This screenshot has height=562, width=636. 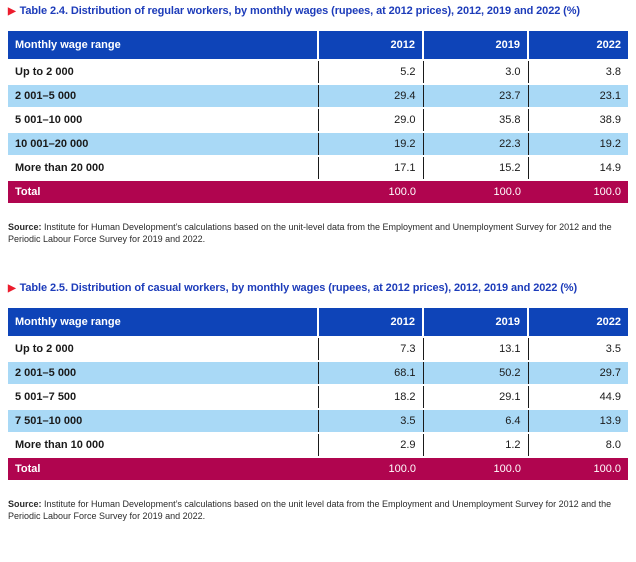 What do you see at coordinates (370, 168) in the screenshot?
I see `value-cell: 17.1` at bounding box center [370, 168].